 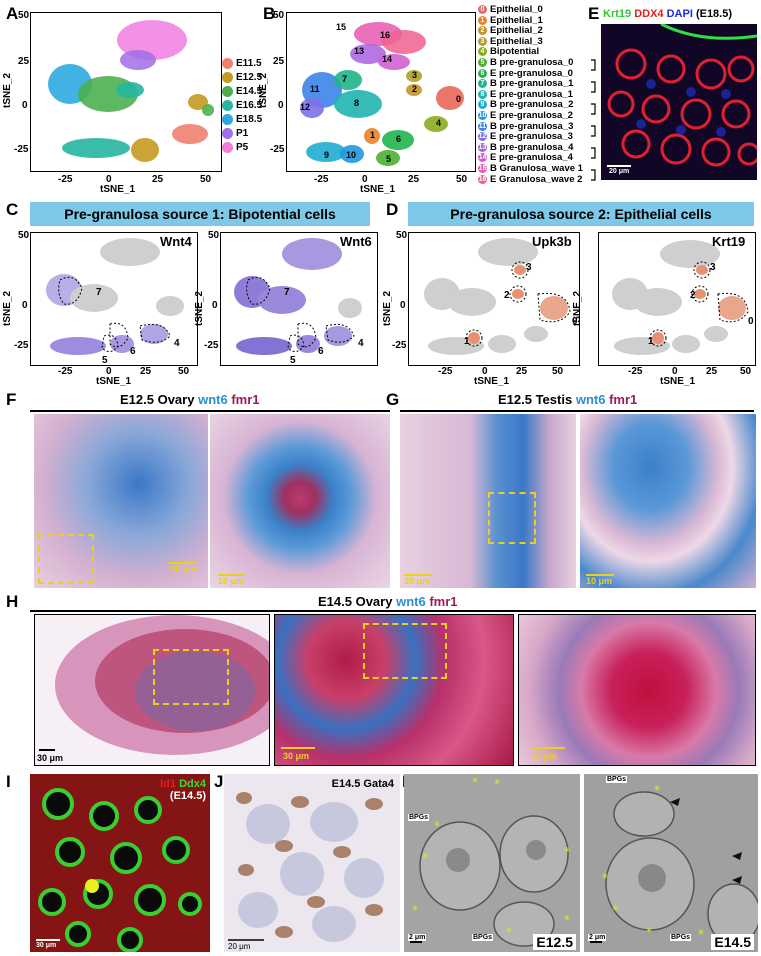 I want to click on legend-item: 4 Bipotential, so click(x=508, y=51).